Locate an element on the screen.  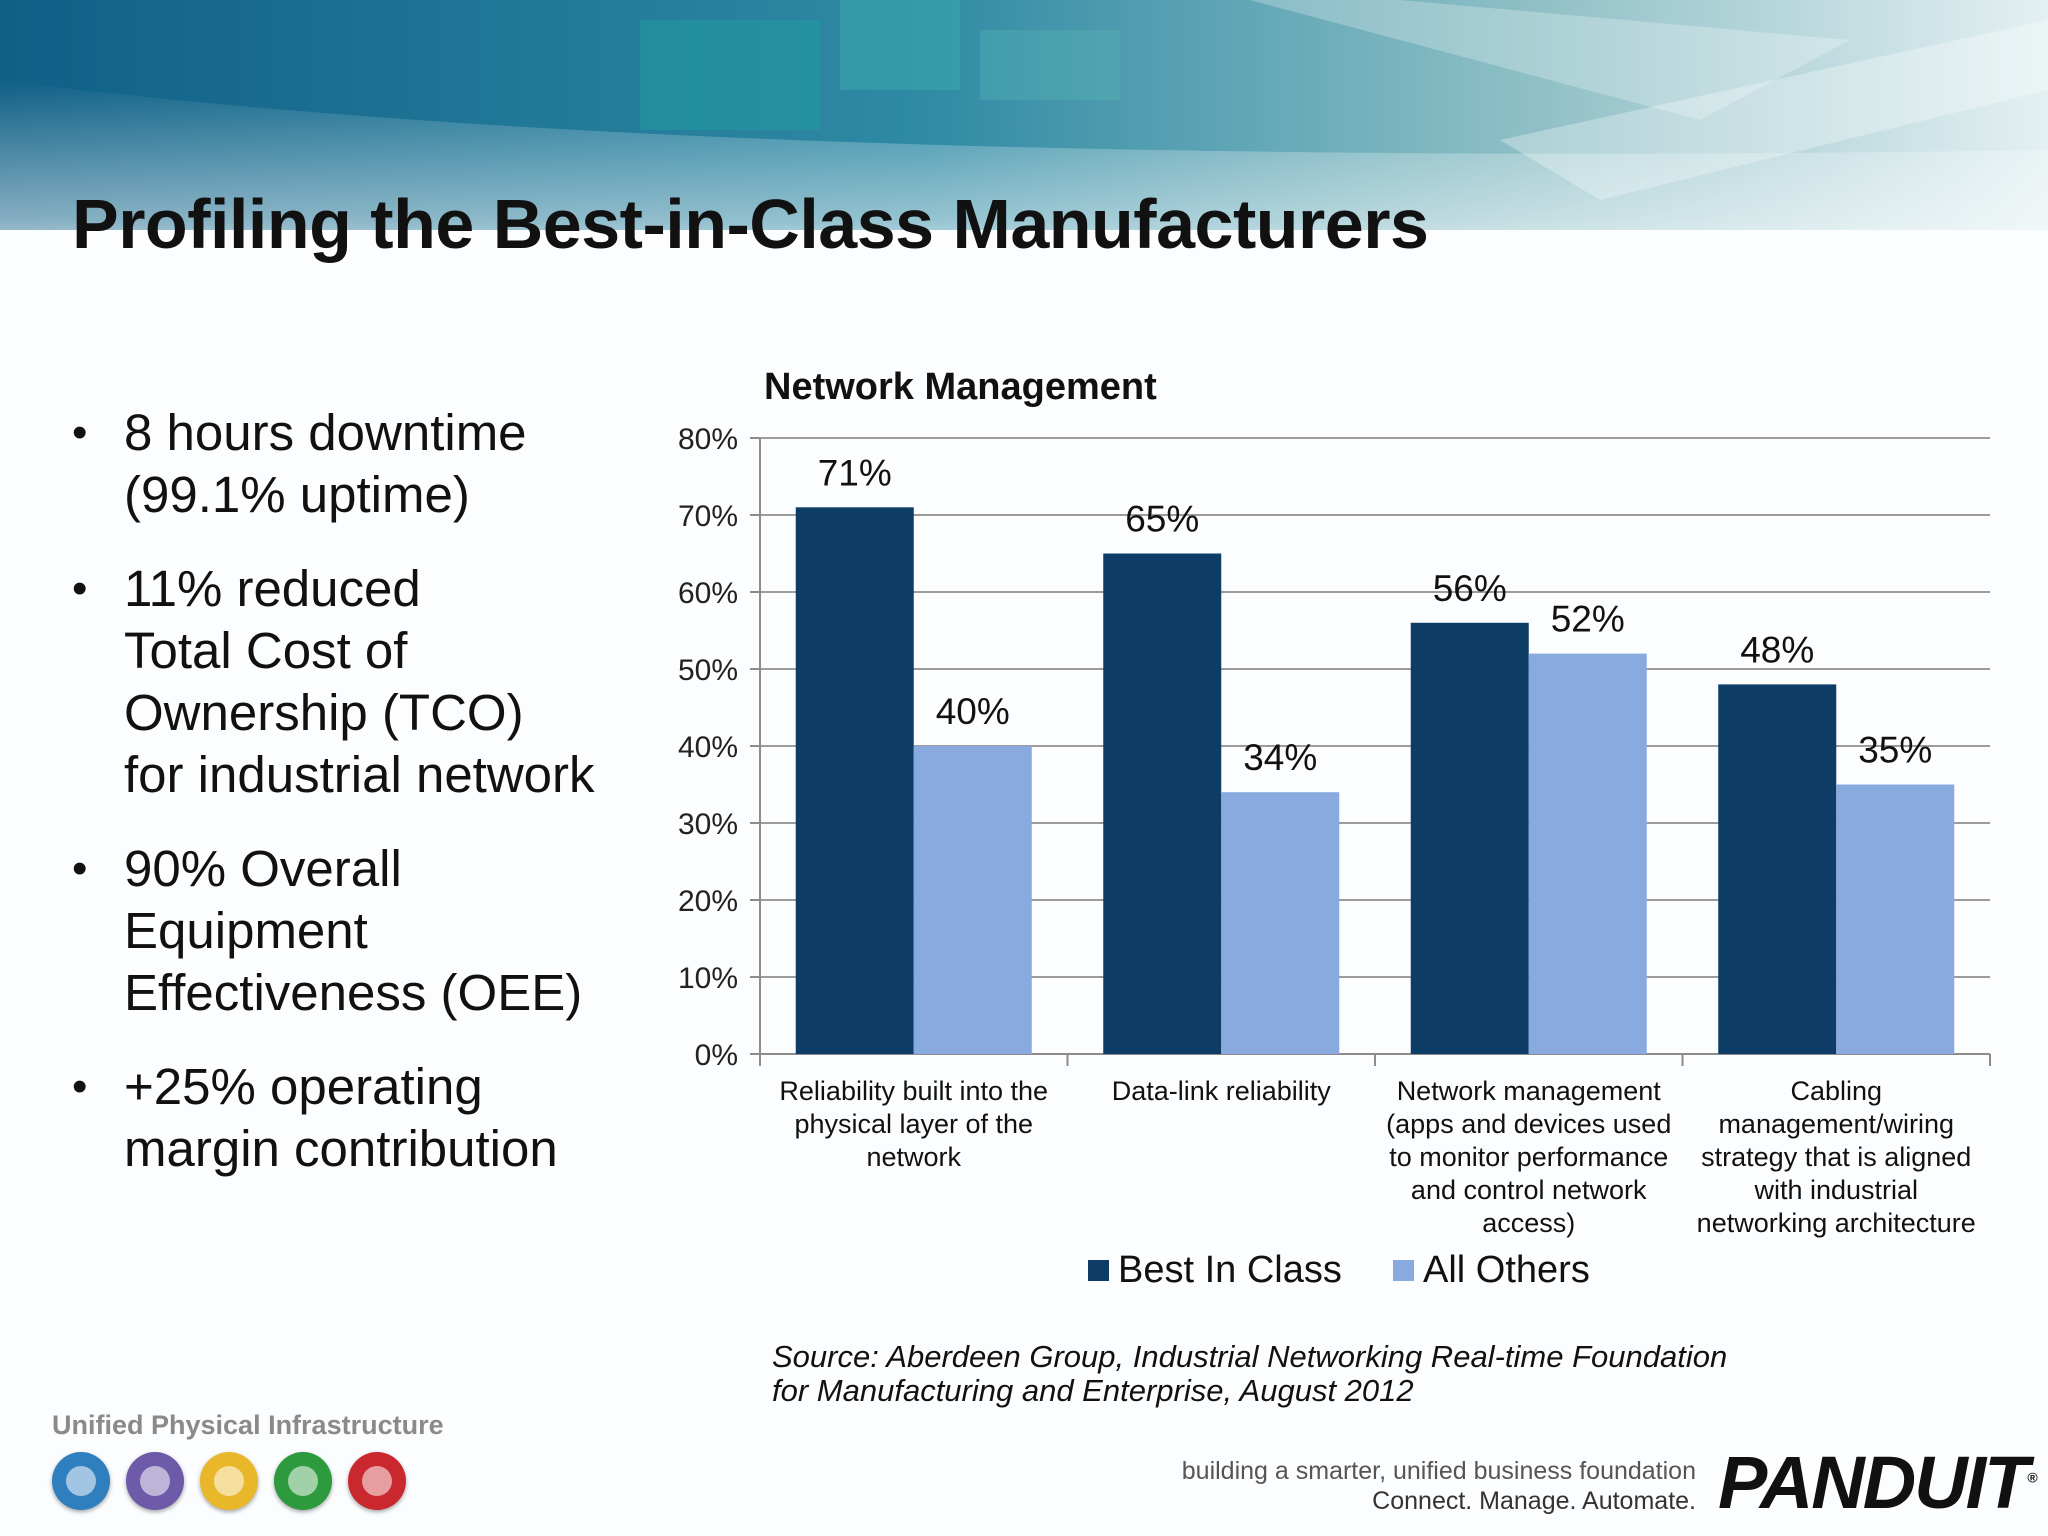
bullet-item: • +25% operating margin contribution is located at coordinates (350, 1118).